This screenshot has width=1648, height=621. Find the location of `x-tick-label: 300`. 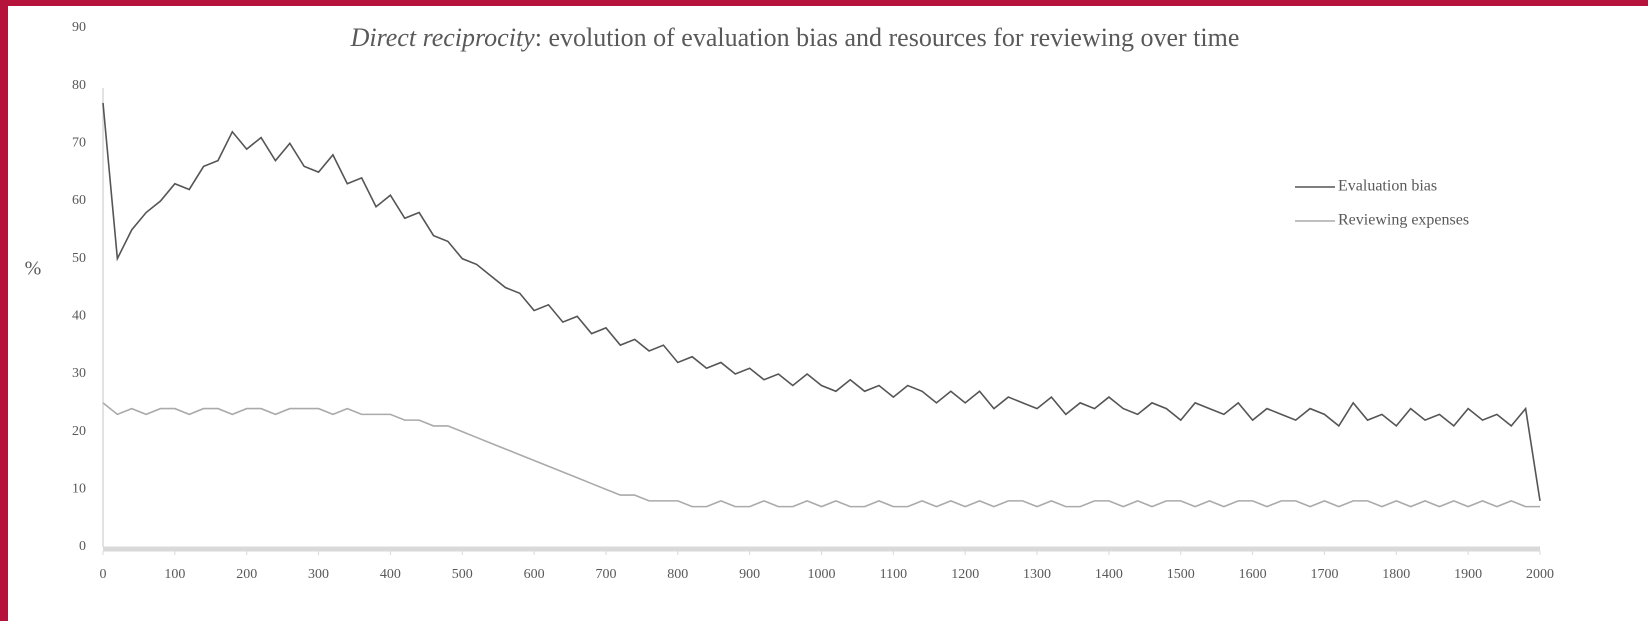

x-tick-label: 300 is located at coordinates (318, 574).